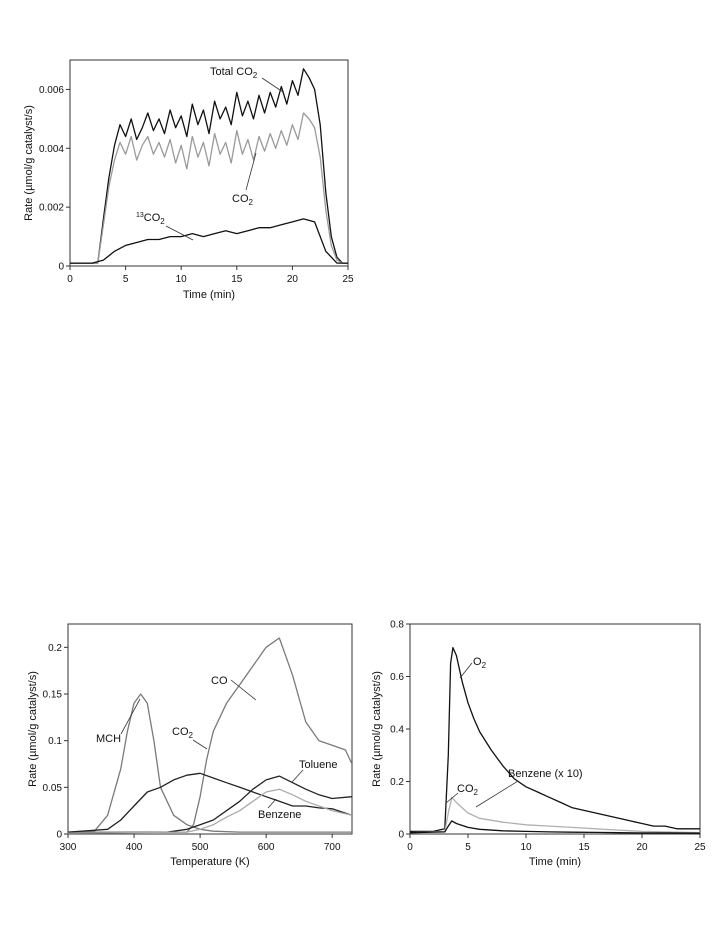 The height and width of the screenshot is (951, 724). Describe the element at coordinates (51, 208) in the screenshot. I see `y-tick-label: 0.002` at that location.